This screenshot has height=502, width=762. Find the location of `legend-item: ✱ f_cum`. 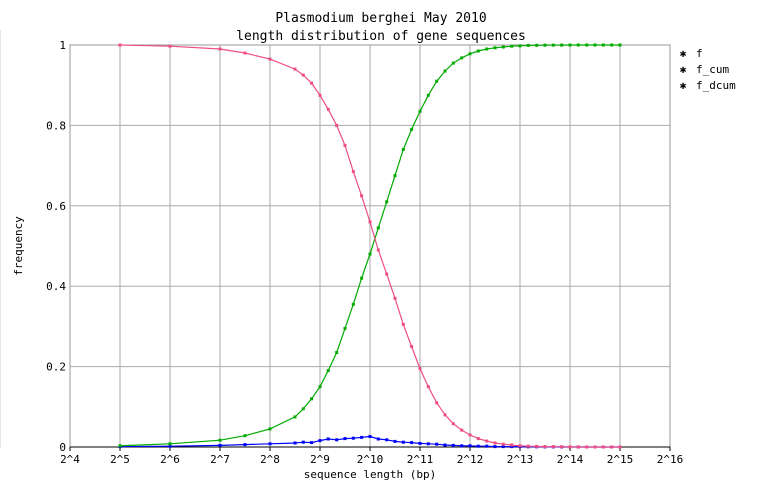

legend-item: ✱ f_cum is located at coordinates (705, 69).